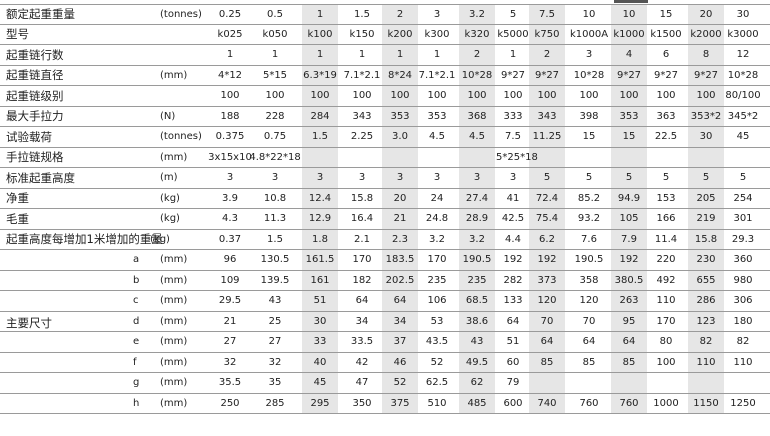 The image size is (770, 436). I want to click on table-cell: 32, so click(230, 362).